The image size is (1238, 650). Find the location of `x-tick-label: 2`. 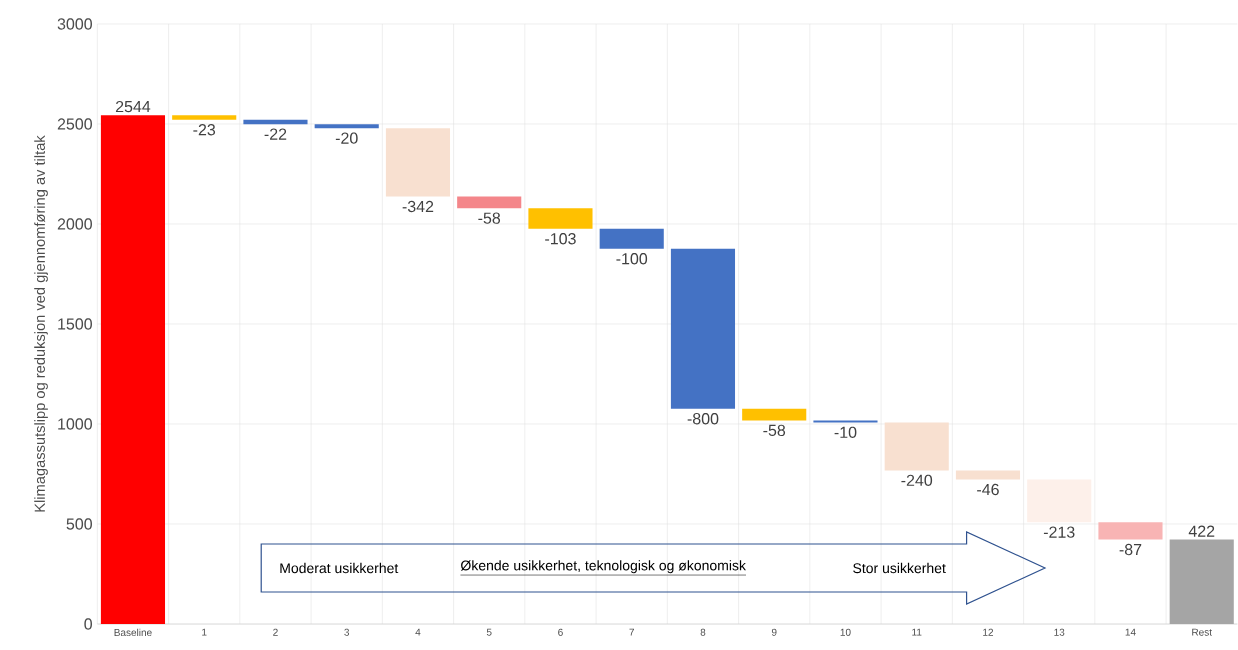

x-tick-label: 2 is located at coordinates (275, 632).